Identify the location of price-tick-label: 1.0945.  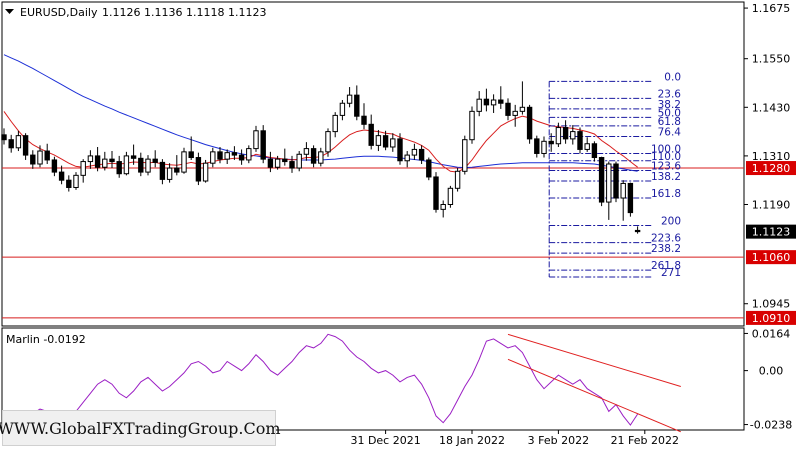
(771, 304).